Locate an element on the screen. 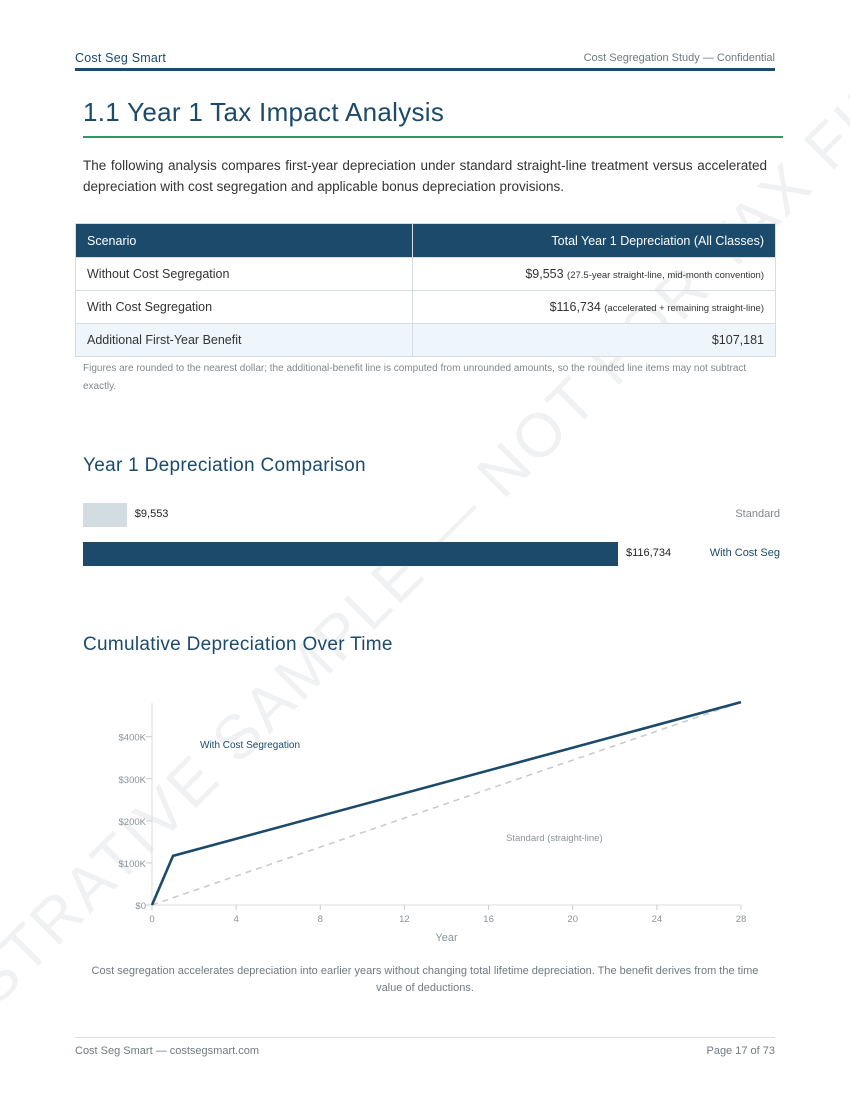  table-row-benefit: Additional First-Year Benefit $107,181 is located at coordinates (425, 340).